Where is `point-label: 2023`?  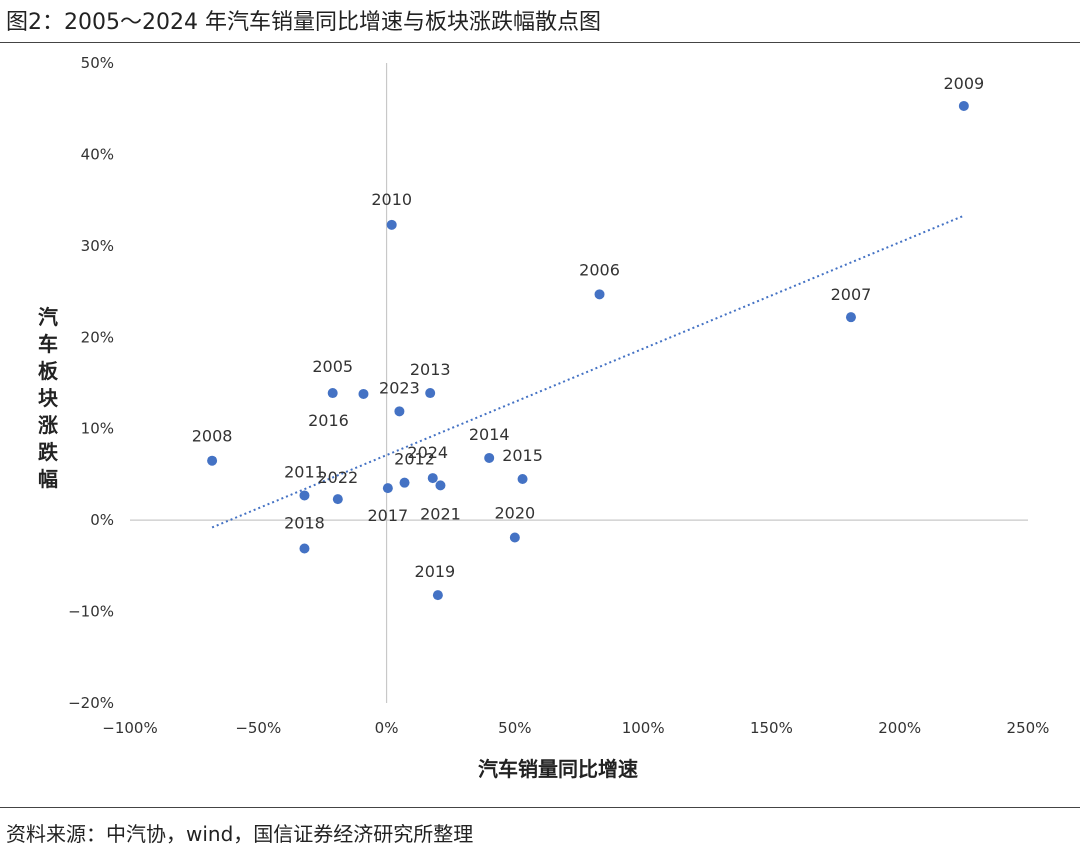
point-label: 2023 is located at coordinates (399, 387).